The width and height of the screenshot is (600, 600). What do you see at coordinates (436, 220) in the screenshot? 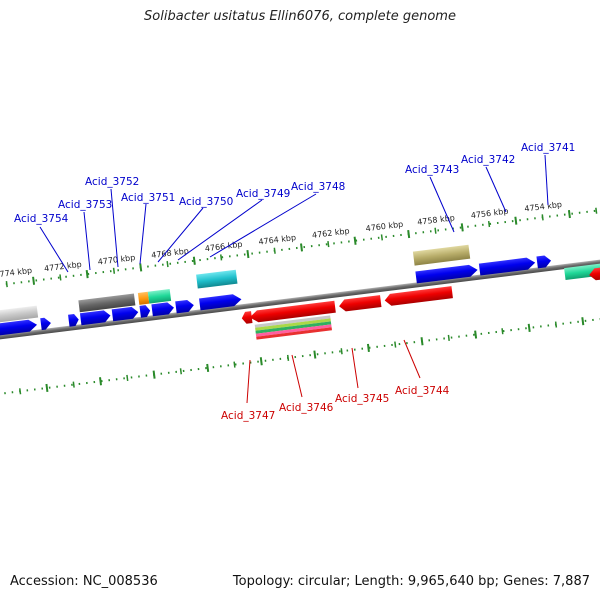
I see `tick-label: 4758 kbp` at bounding box center [436, 220].